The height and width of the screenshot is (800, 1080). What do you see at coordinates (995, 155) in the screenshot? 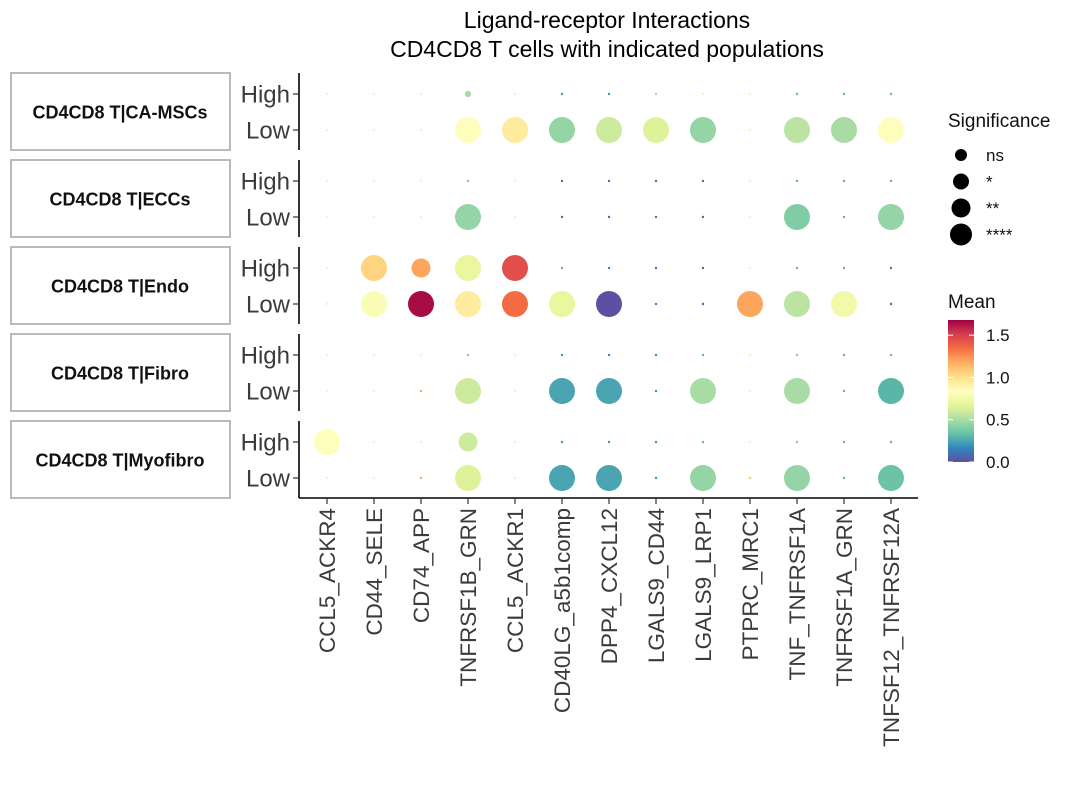
I see `legend-label: ns` at bounding box center [995, 155].